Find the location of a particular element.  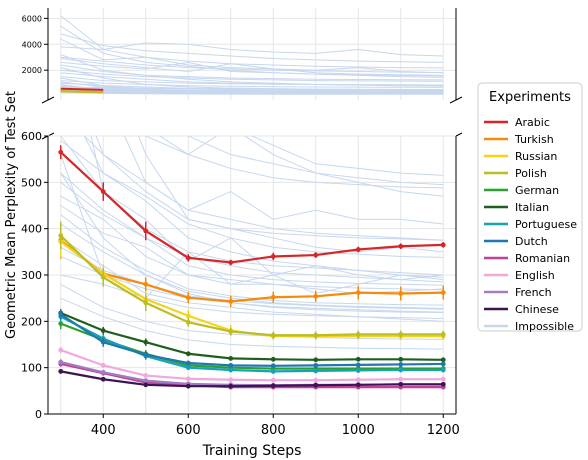

romanian-series-line is located at coordinates (252, 375).